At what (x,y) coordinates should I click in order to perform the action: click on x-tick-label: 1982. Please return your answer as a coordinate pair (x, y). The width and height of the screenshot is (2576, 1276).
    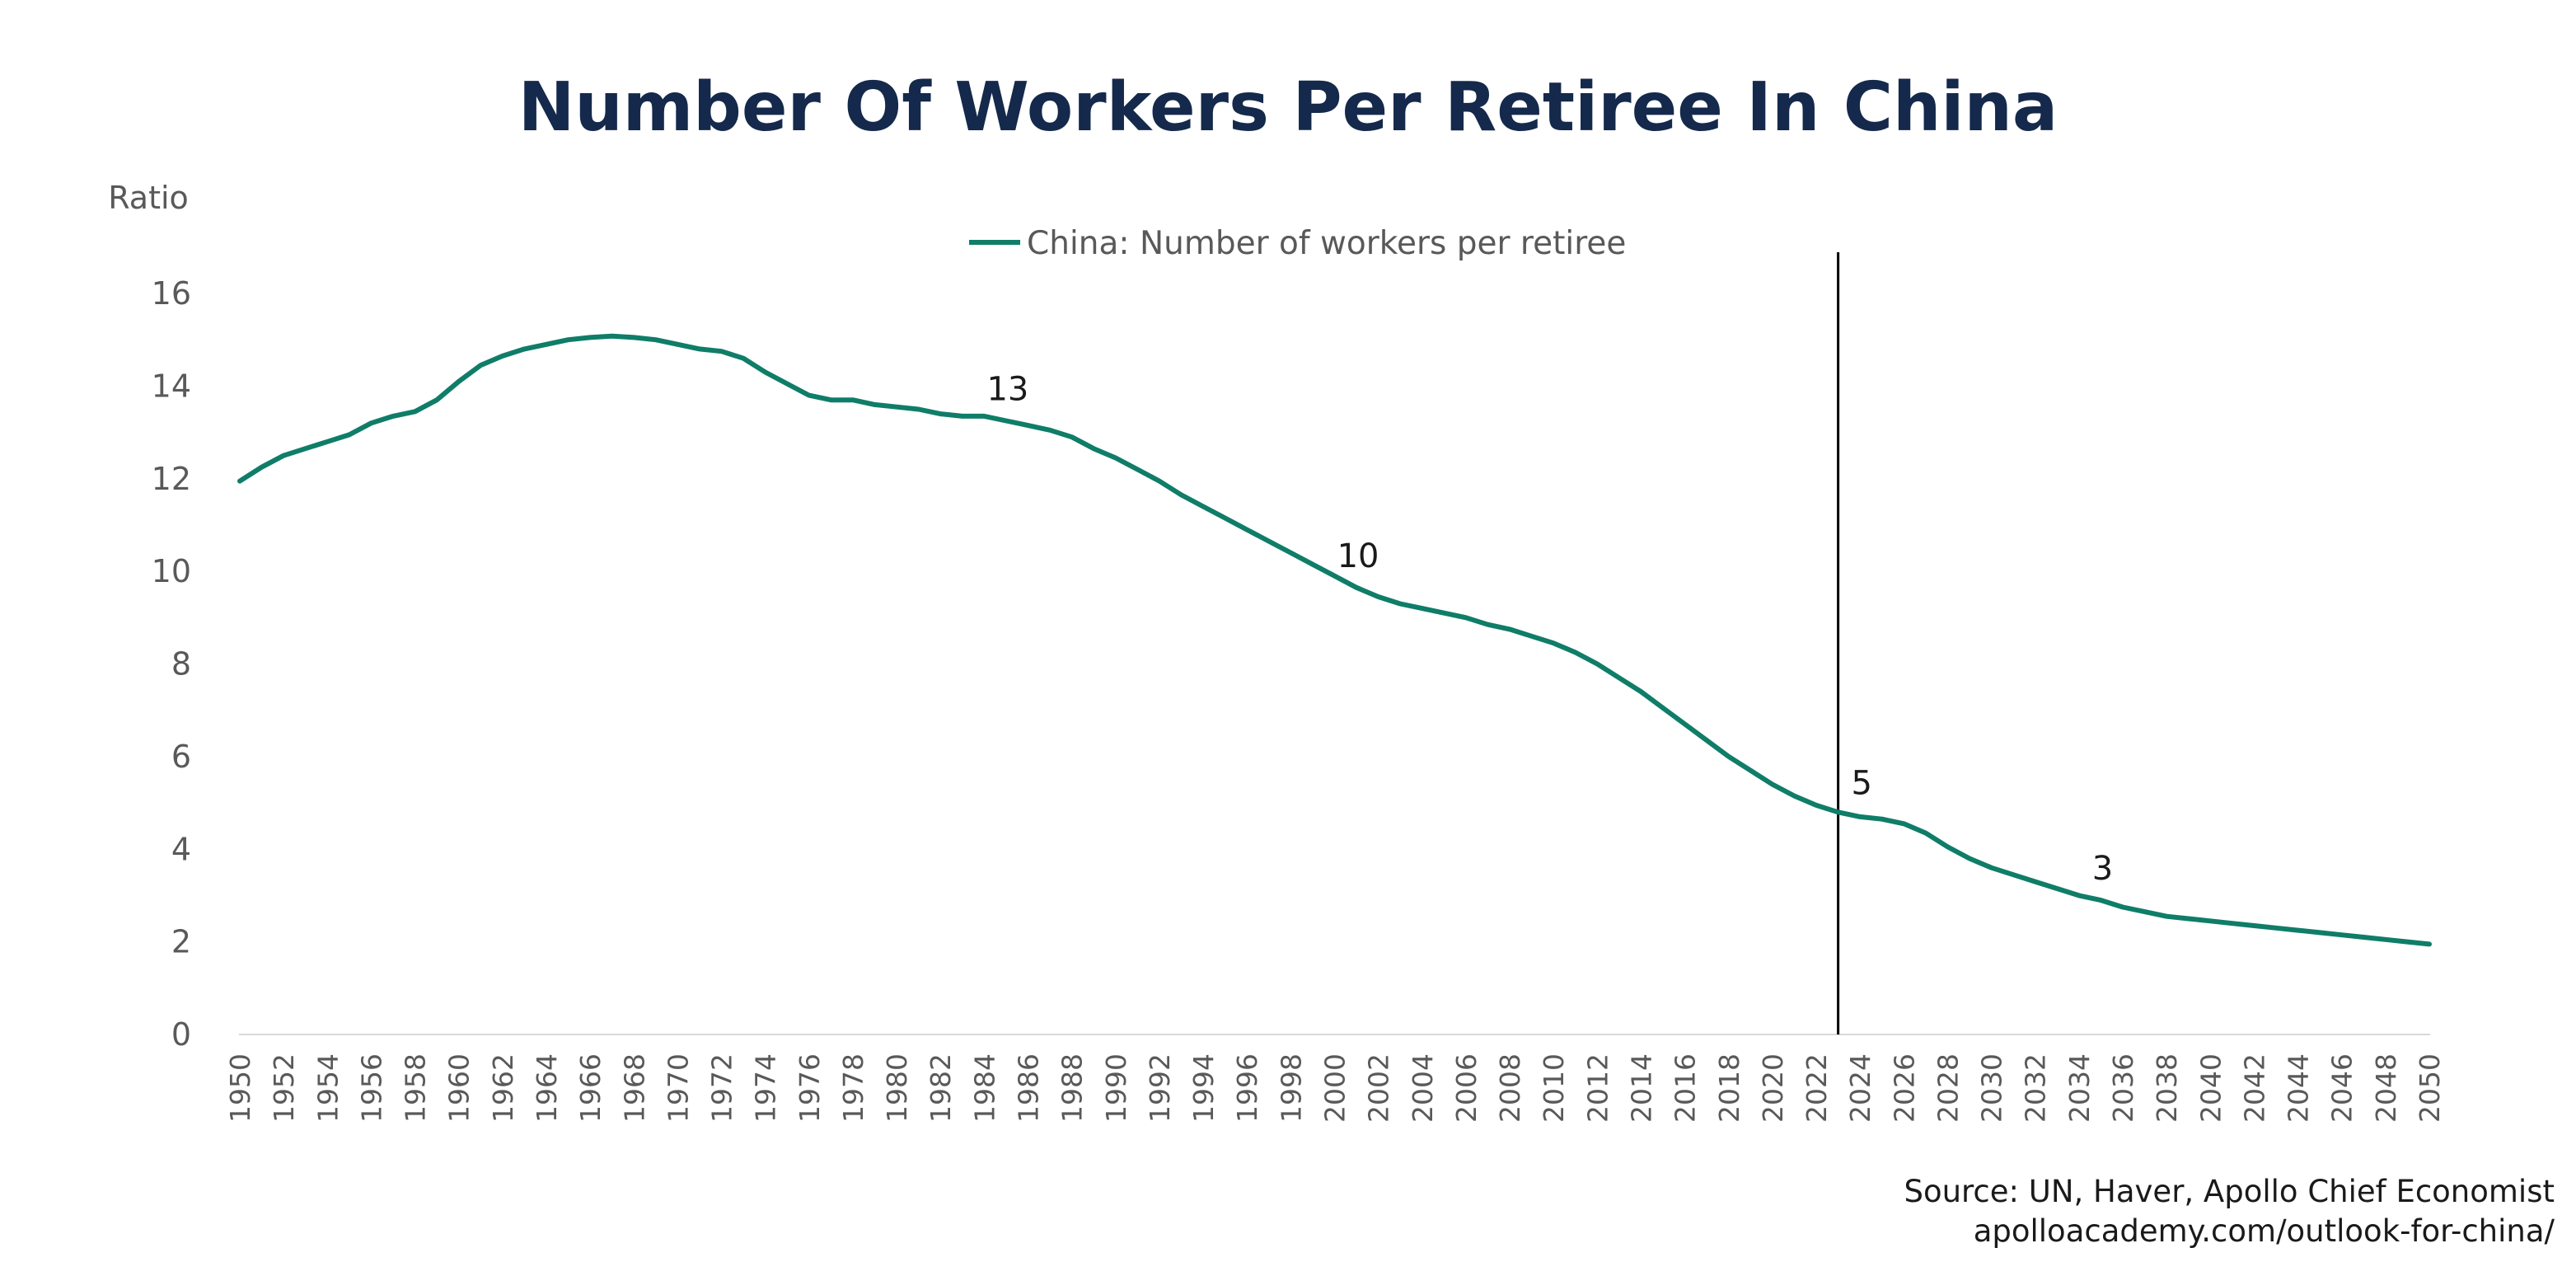
    Looking at the image, I should click on (941, 1088).